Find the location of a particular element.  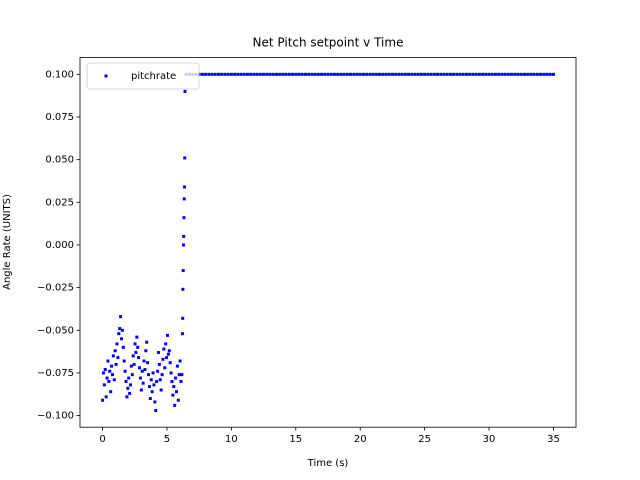

x-tick-label: 0 is located at coordinates (102, 439).